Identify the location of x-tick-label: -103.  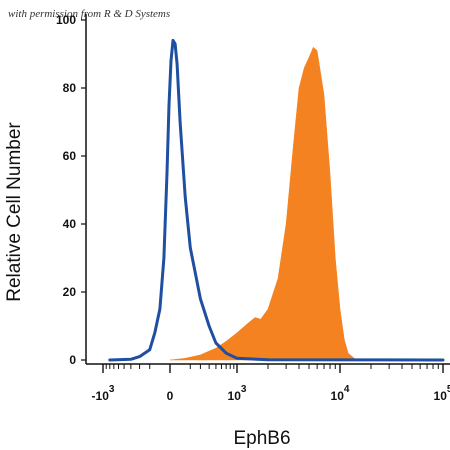
(103, 393).